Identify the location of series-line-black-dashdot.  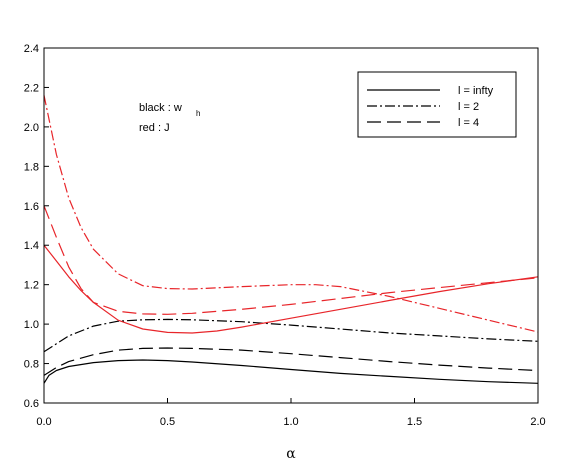
(291, 335).